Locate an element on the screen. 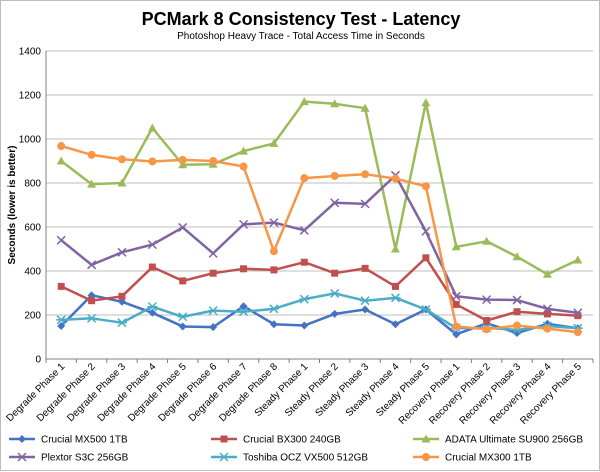  legend-label: ADATA Ultimate SU900 256GB is located at coordinates (514, 440).